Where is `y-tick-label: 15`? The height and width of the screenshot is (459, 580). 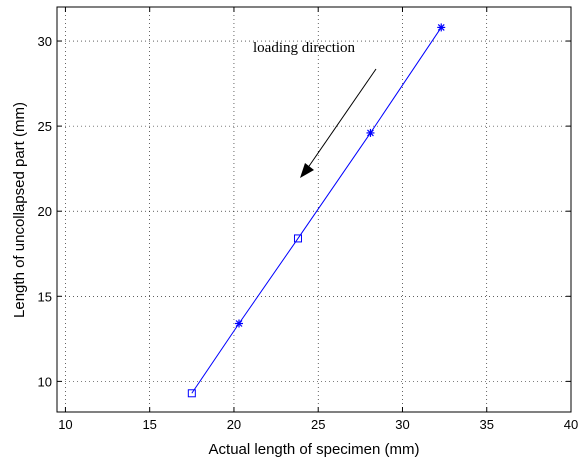
y-tick-label: 15 is located at coordinates (45, 296).